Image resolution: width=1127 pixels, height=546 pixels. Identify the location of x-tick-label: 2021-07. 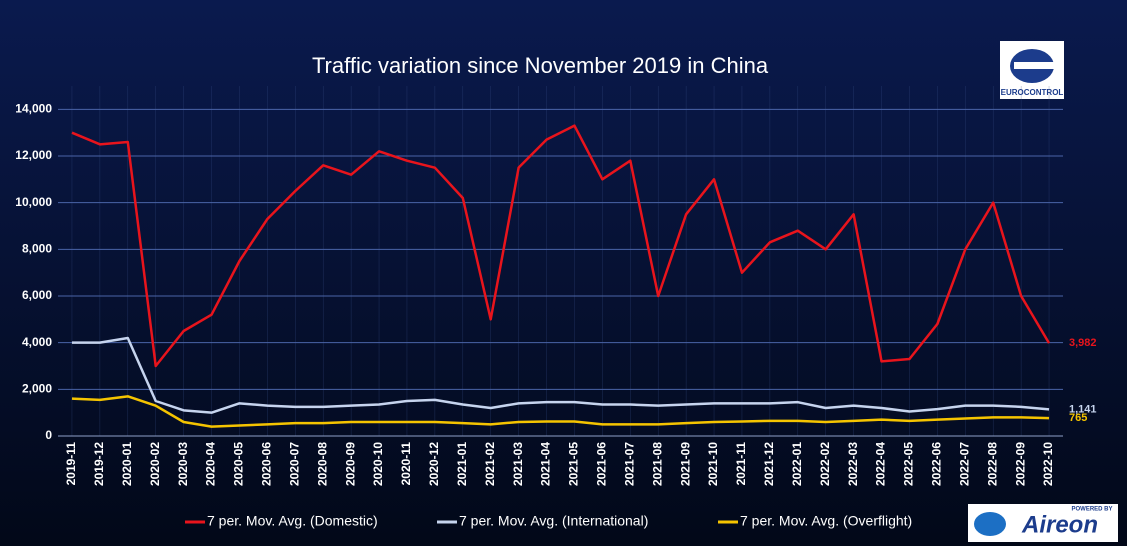
(629, 464).